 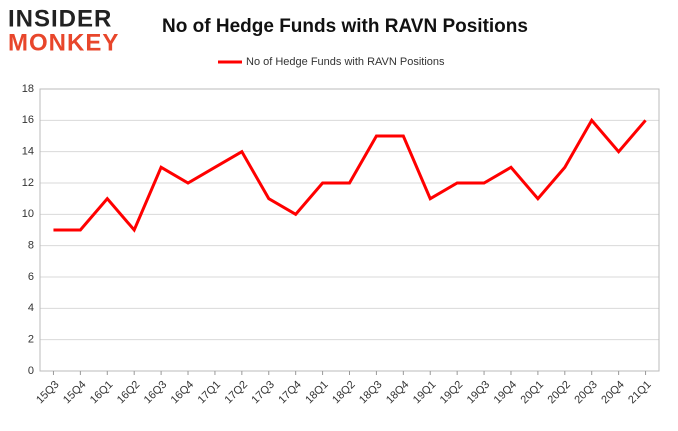 What do you see at coordinates (559, 393) in the screenshot?
I see `x-tick-label: 20Q2` at bounding box center [559, 393].